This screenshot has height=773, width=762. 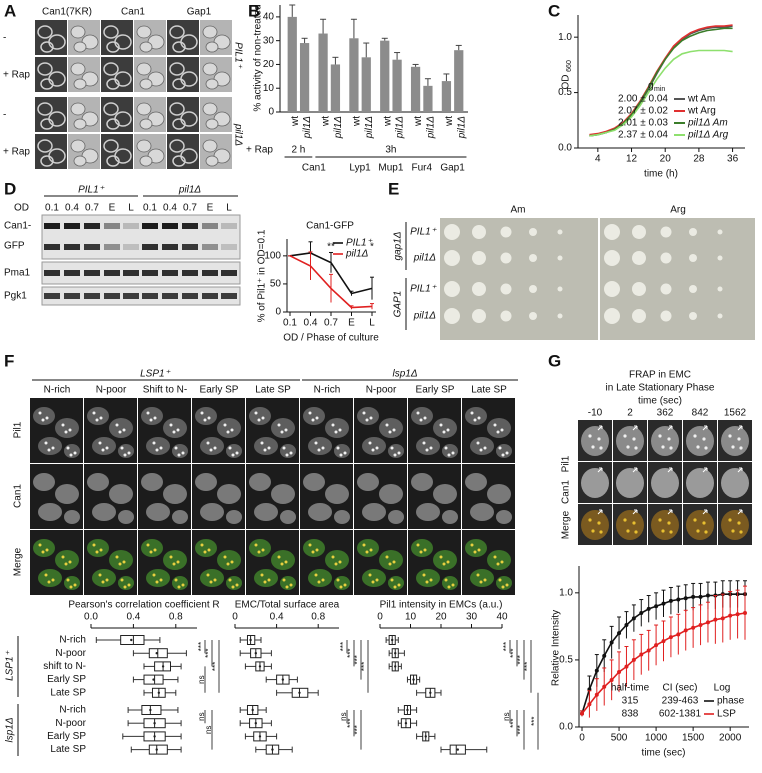 I want to click on group-label: lsp1Δ, so click(x=10, y=729).